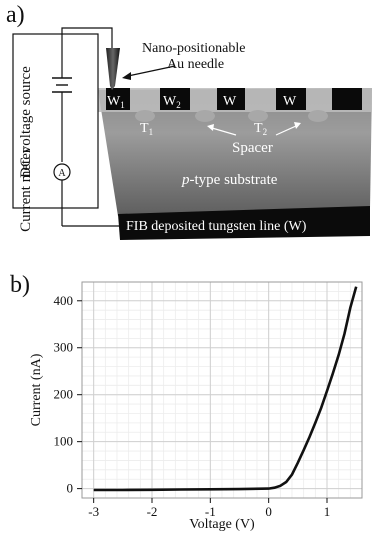  I want to click on spacer-label: Spacer, so click(252, 148).